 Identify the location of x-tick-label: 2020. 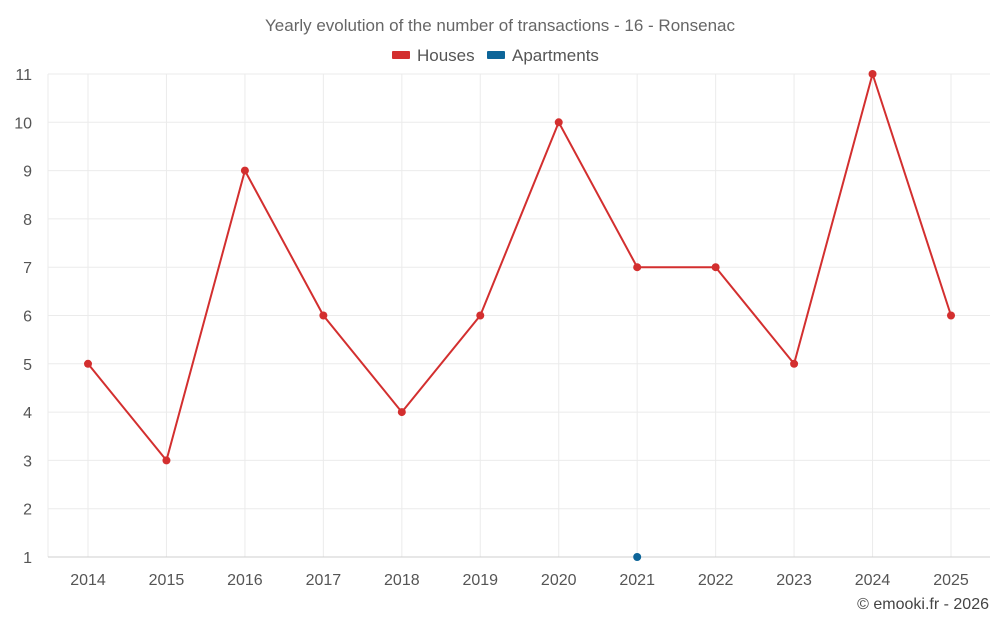
(559, 580).